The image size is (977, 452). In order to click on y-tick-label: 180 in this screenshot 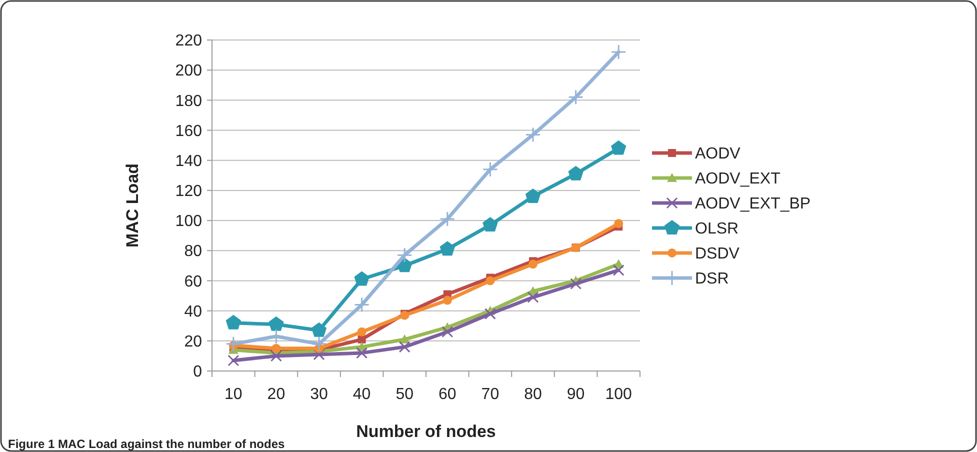, I will do `click(188, 101)`.